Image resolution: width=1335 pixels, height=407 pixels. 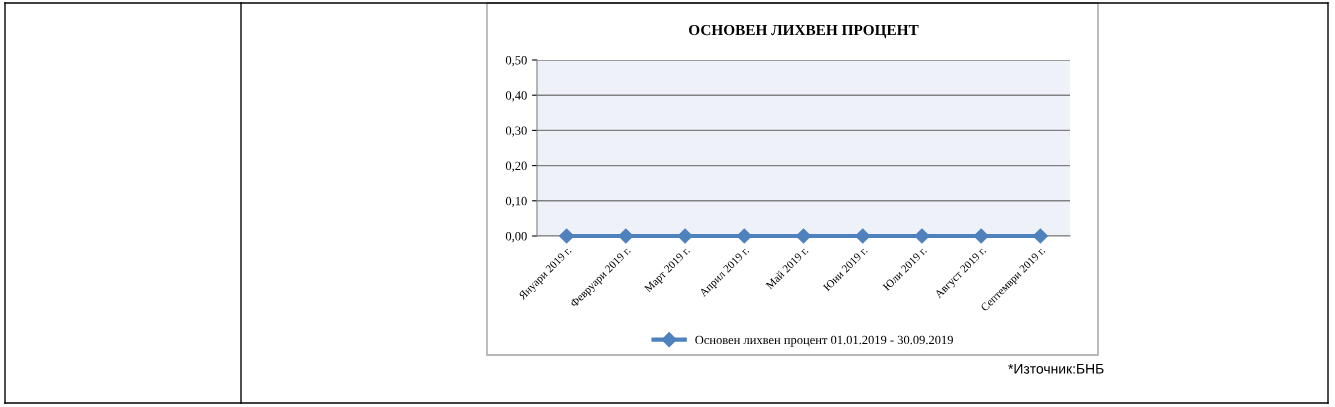 I want to click on chart-title: ОСНОВЕН ЛИХВЕН ПРОЦЕНТ, so click(x=804, y=31).